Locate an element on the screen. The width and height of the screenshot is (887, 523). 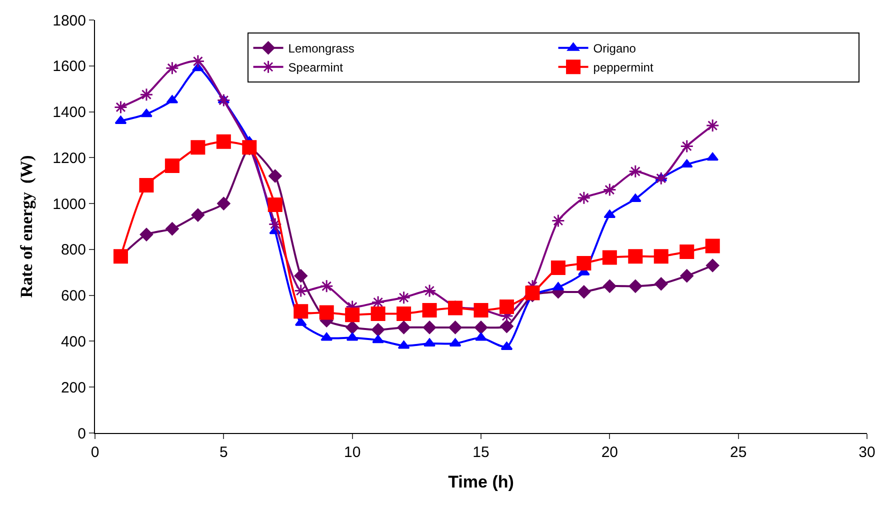
y-tick-label: 0 is located at coordinates (82, 433).